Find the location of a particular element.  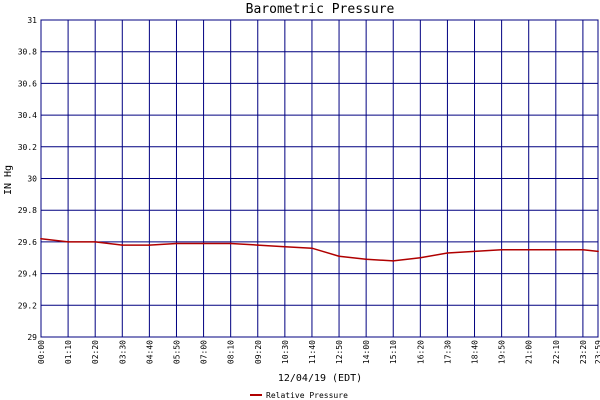

chart-title: Barometric Pressure is located at coordinates (320, 9).